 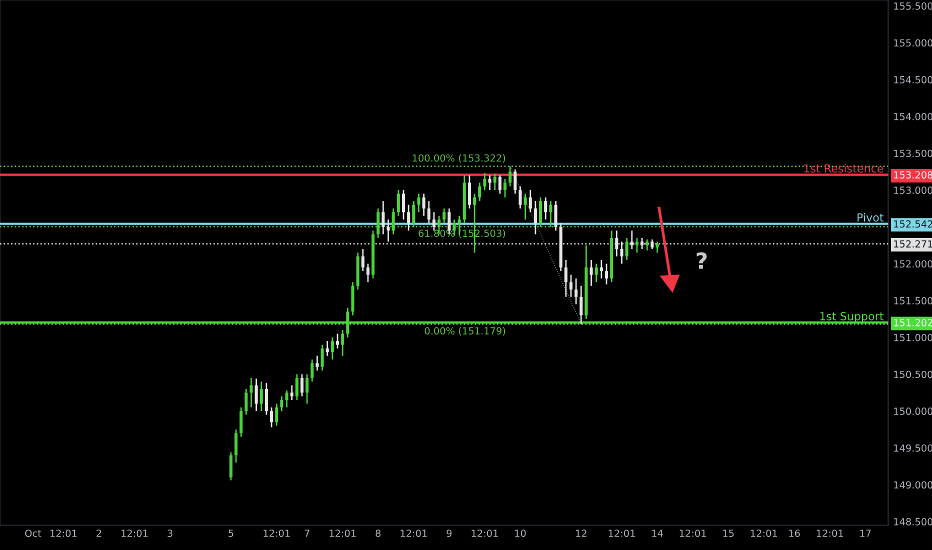 What do you see at coordinates (701, 260) in the screenshot?
I see `annotation: ?` at bounding box center [701, 260].